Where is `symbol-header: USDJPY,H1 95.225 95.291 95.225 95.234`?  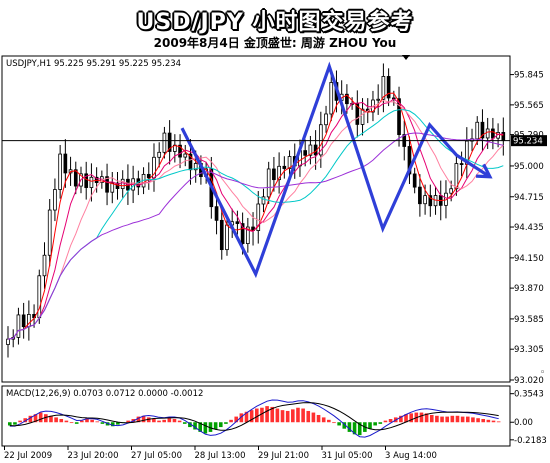
symbol-header: USDJPY,H1 95.225 95.291 95.225 95.234 is located at coordinates (93, 64).